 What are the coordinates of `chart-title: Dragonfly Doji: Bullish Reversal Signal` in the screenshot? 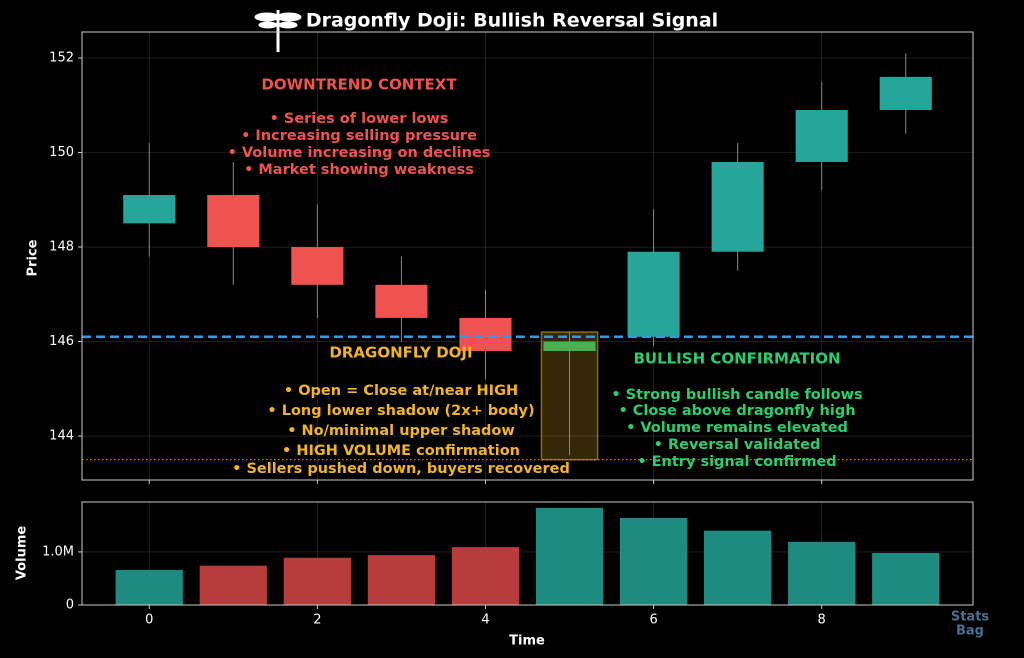 It's located at (512, 21).